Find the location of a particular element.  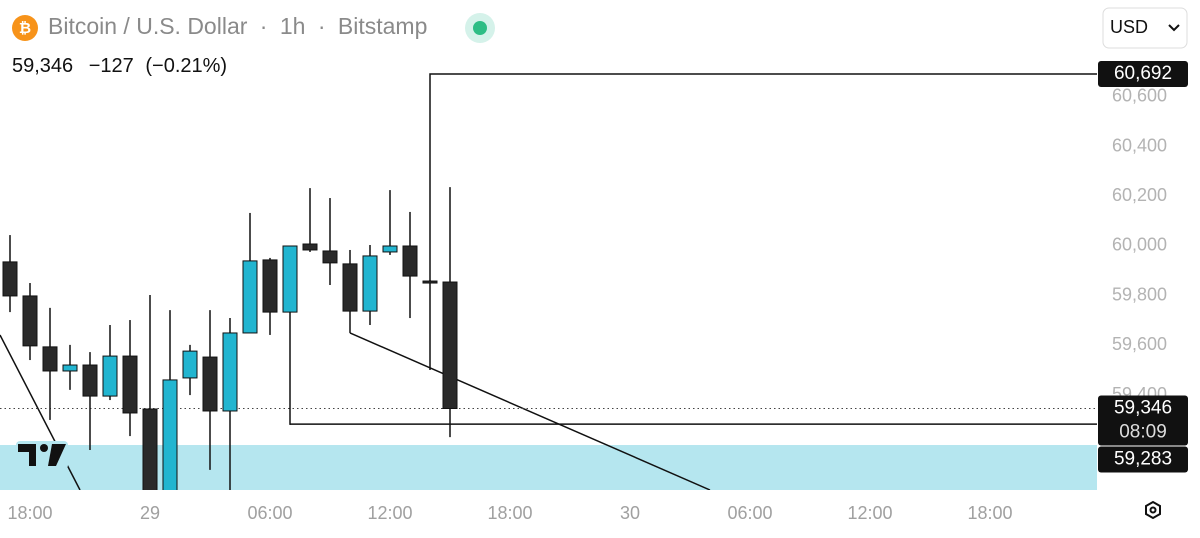

symbol-line: Bitcoin / U.S. Dollar · 1h · Bitstamp is located at coordinates (237, 26).